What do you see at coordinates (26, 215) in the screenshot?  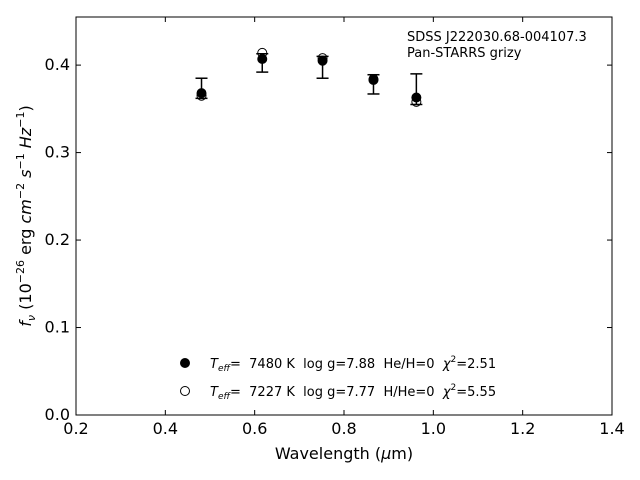 I see `y-axis-label: fν (10−26 erg cm−2 s−1 Hz−1)` at bounding box center [26, 215].